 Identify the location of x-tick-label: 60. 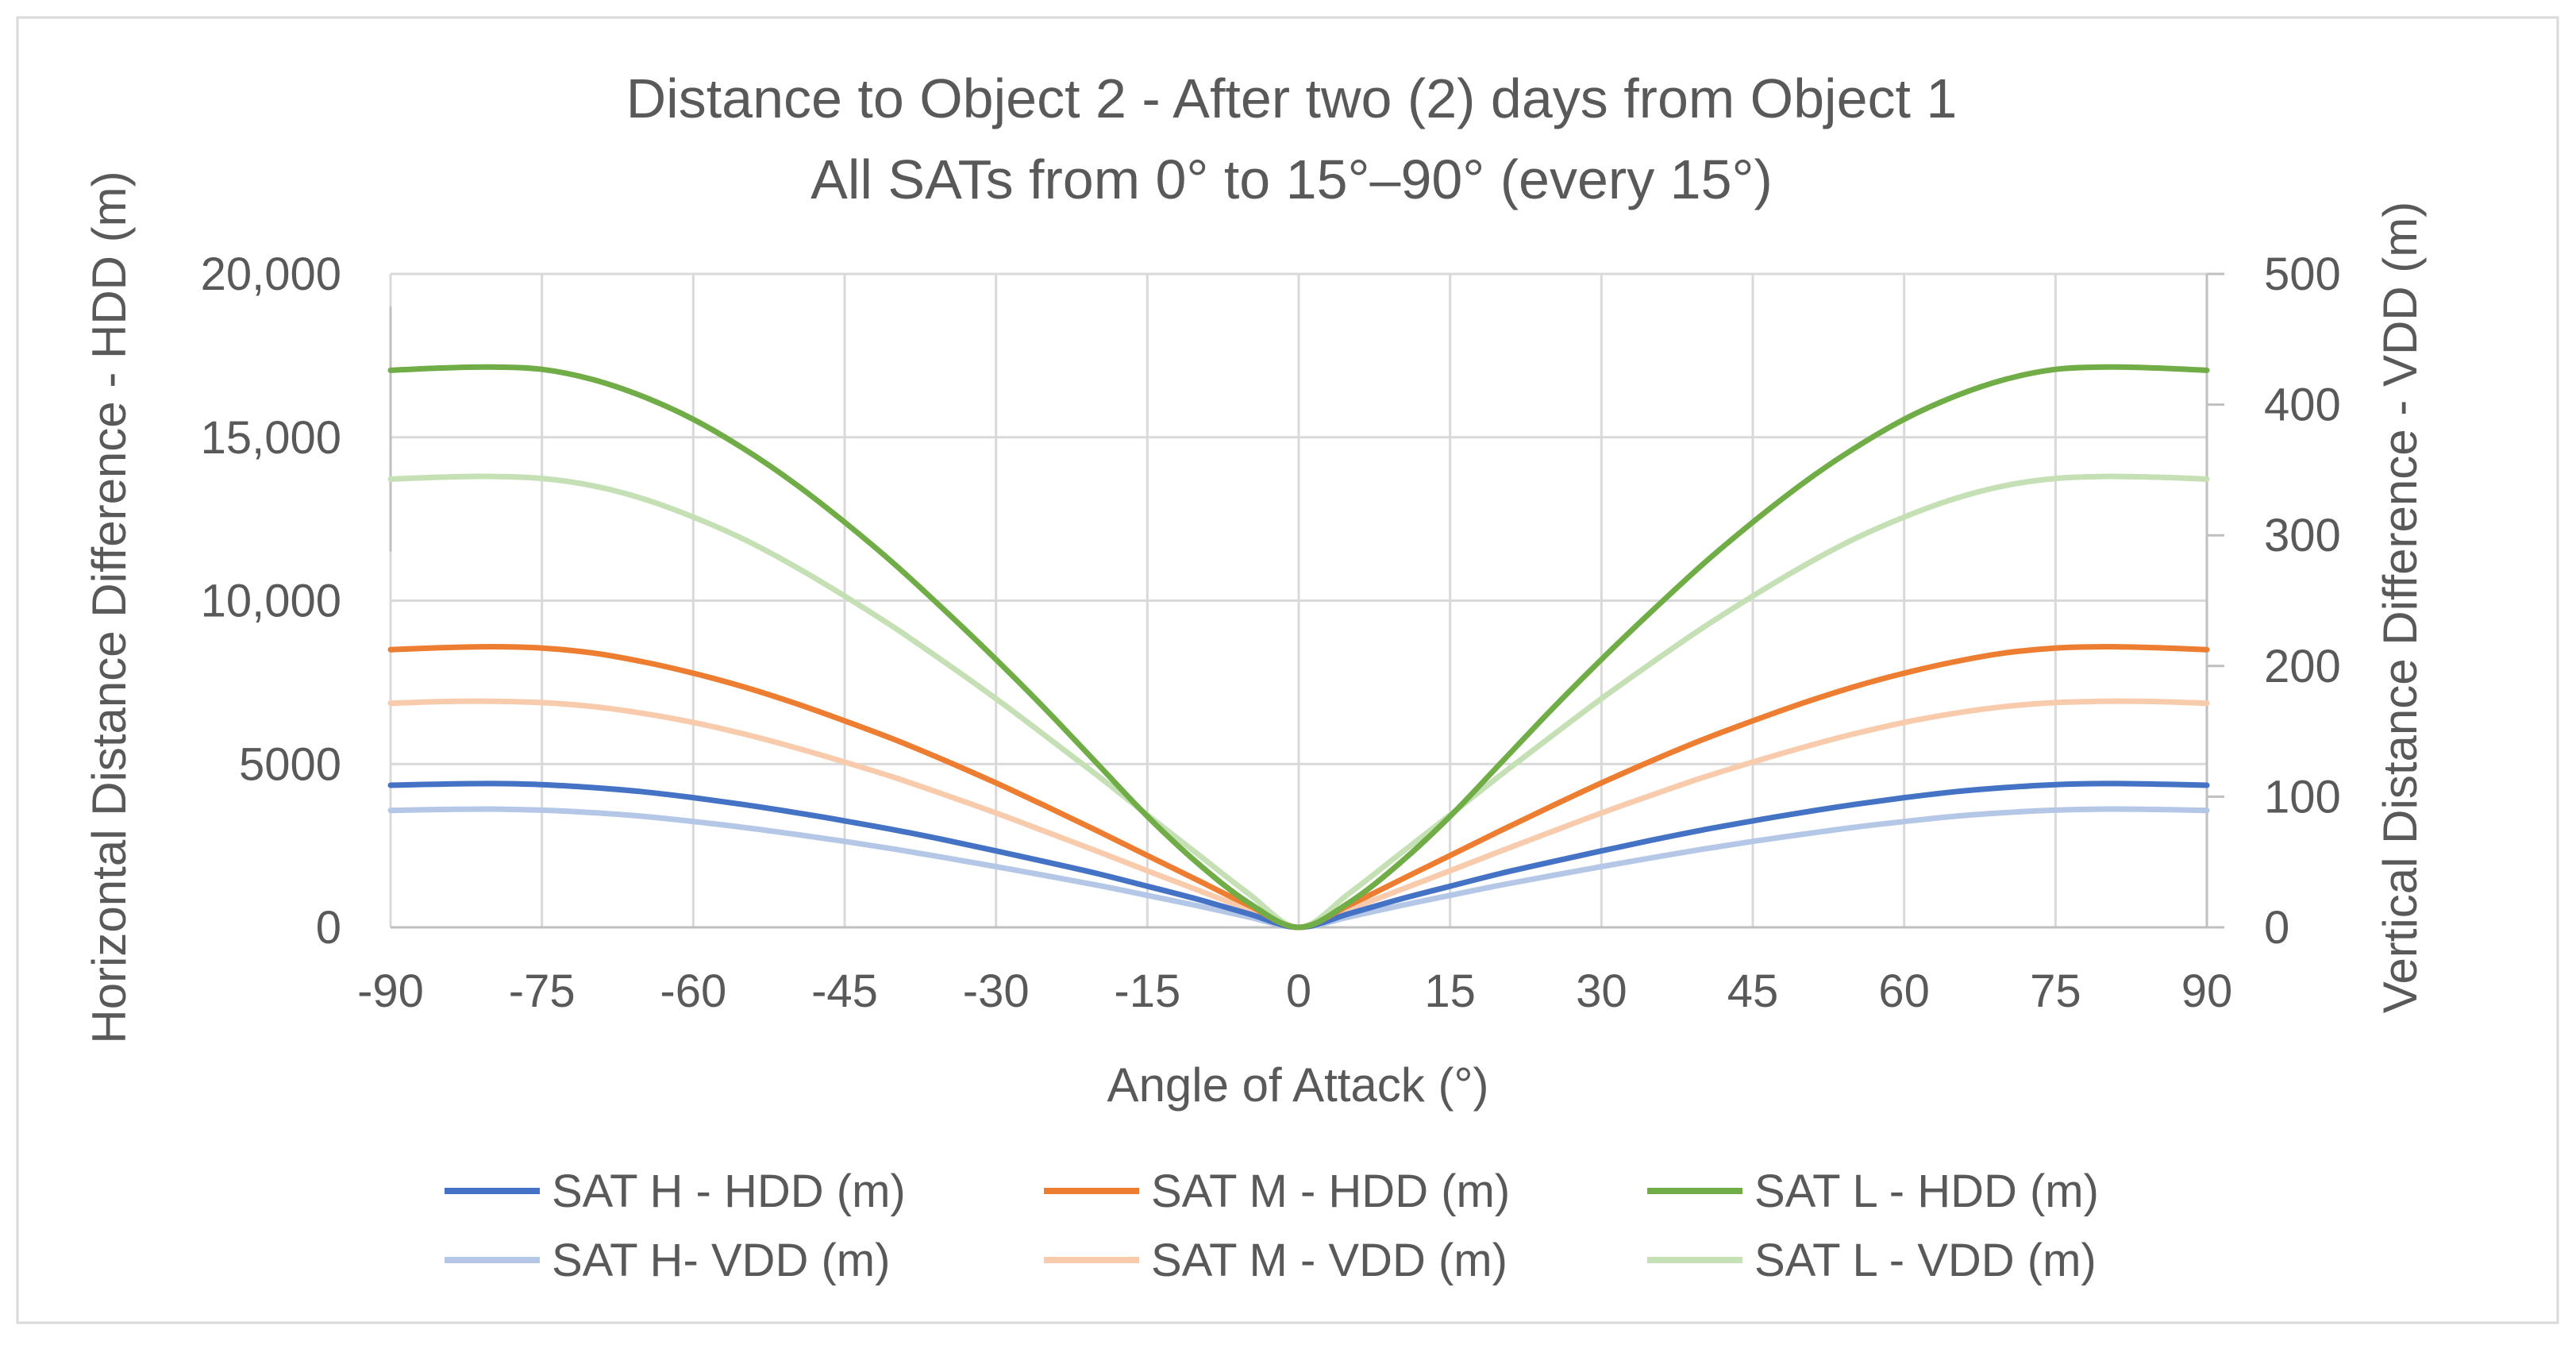
(1904, 991).